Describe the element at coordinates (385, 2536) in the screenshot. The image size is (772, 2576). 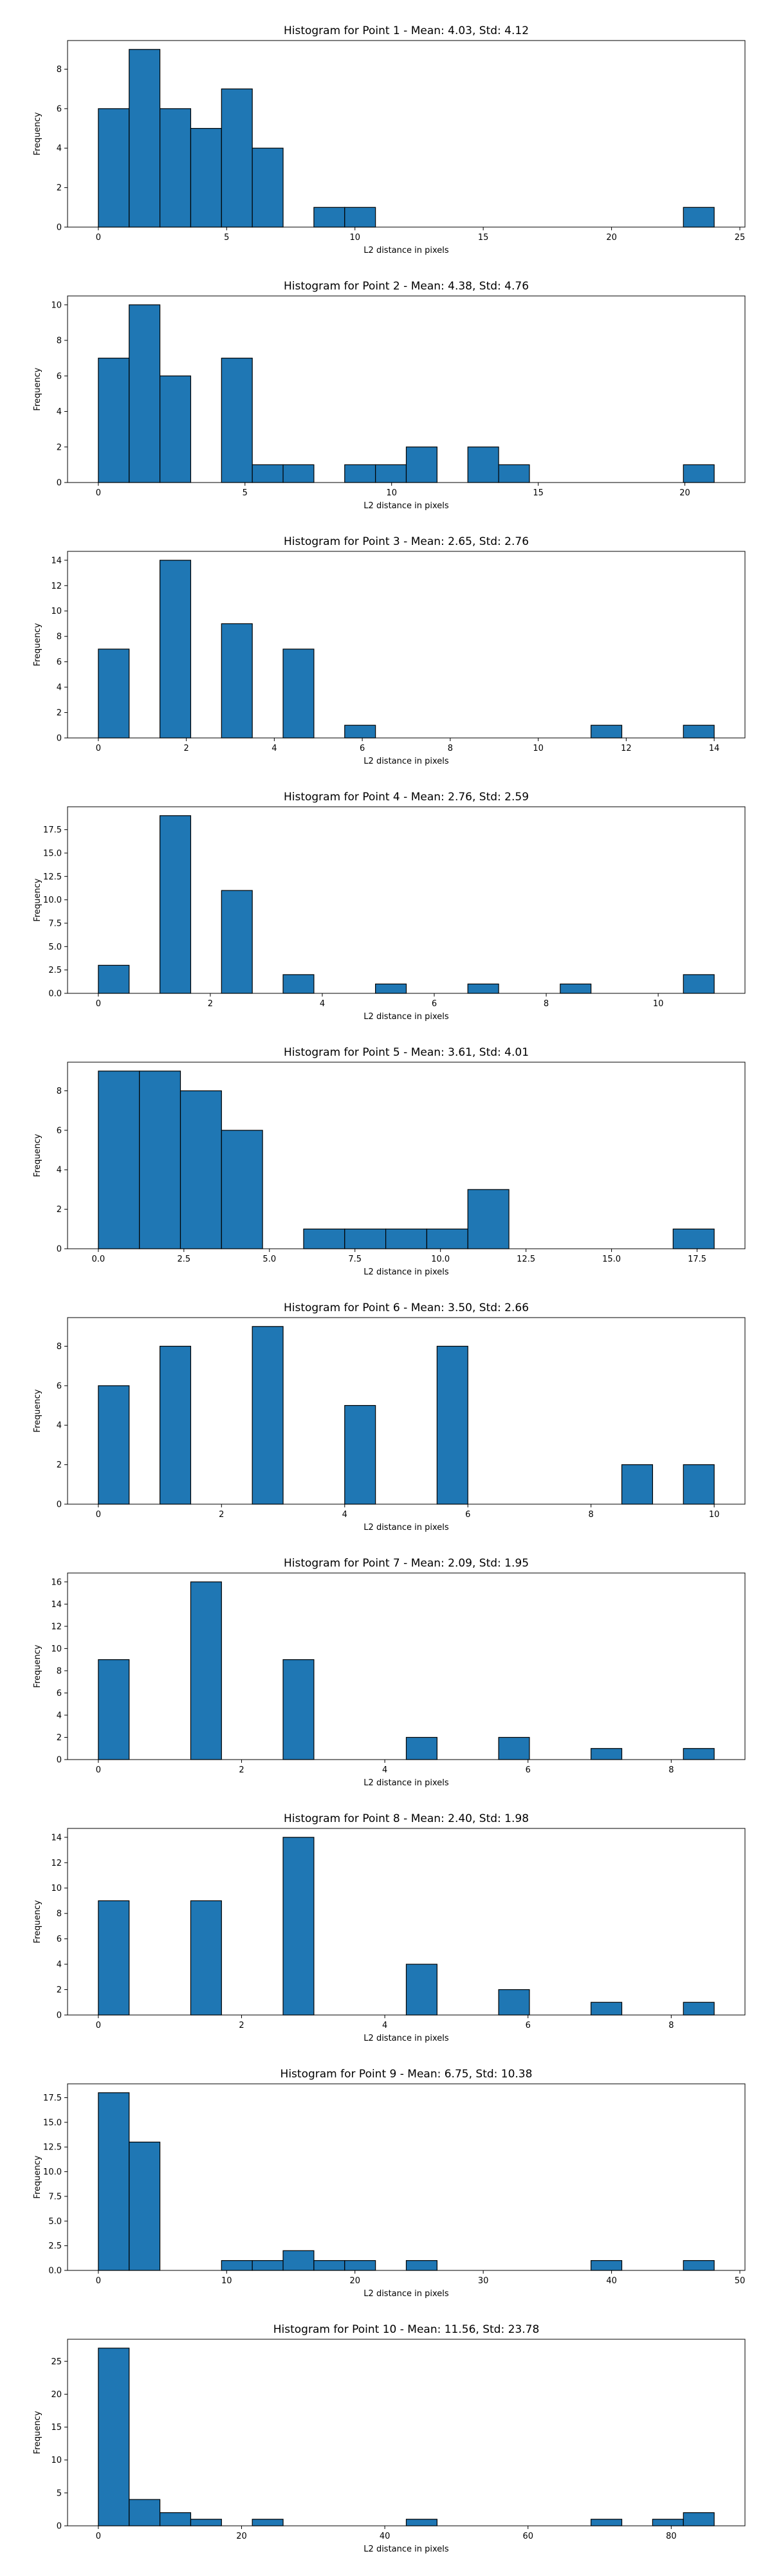
I see `x-tick-label: 40` at that location.